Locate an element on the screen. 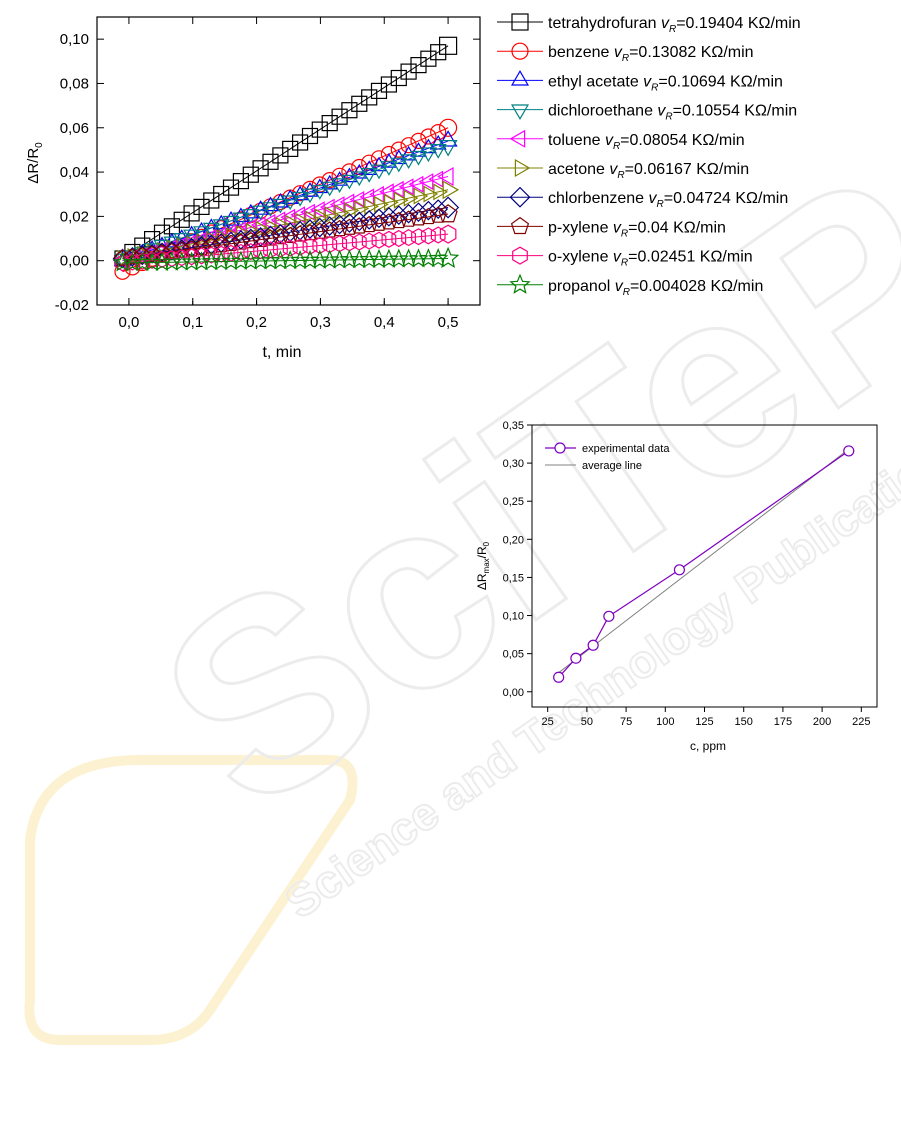  chart-1-y-axis-label-subscript: 0 is located at coordinates (39, 145).